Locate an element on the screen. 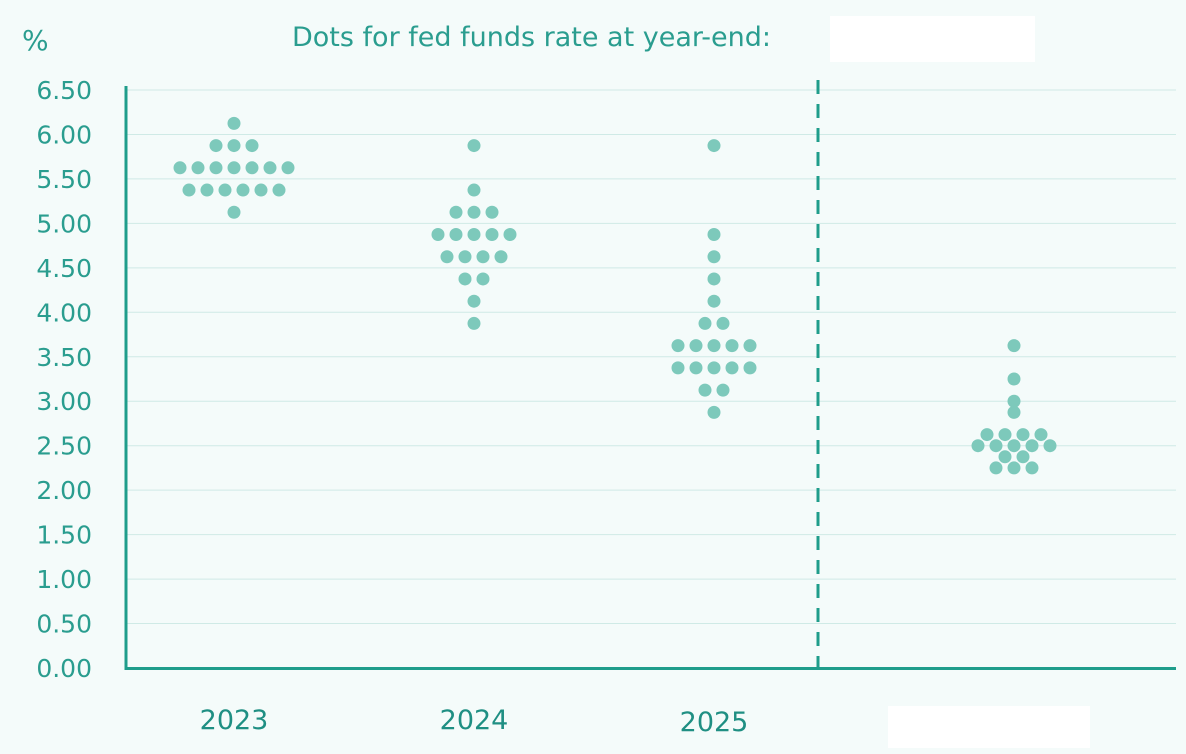  y-tick-label: 3.00 is located at coordinates (64, 401).